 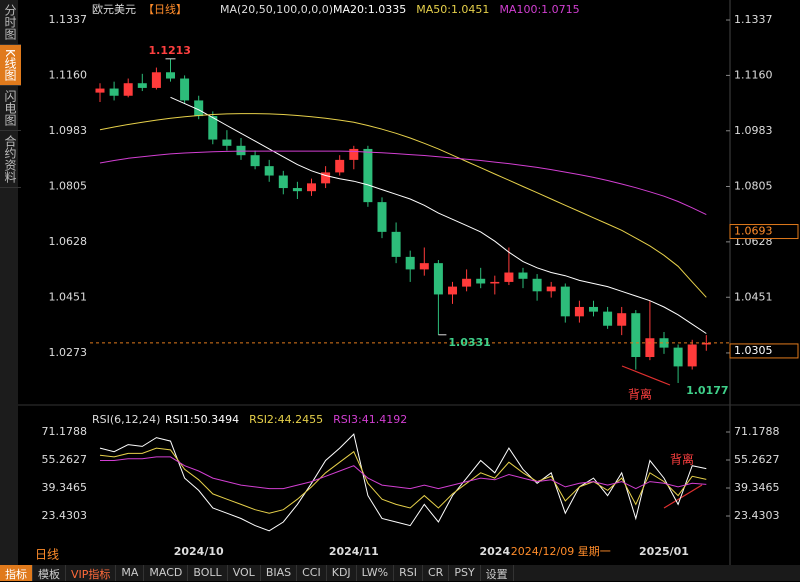 What do you see at coordinates (370, 419) in the screenshot?
I see `legend-entry: RSI3:41.4192` at bounding box center [370, 419].